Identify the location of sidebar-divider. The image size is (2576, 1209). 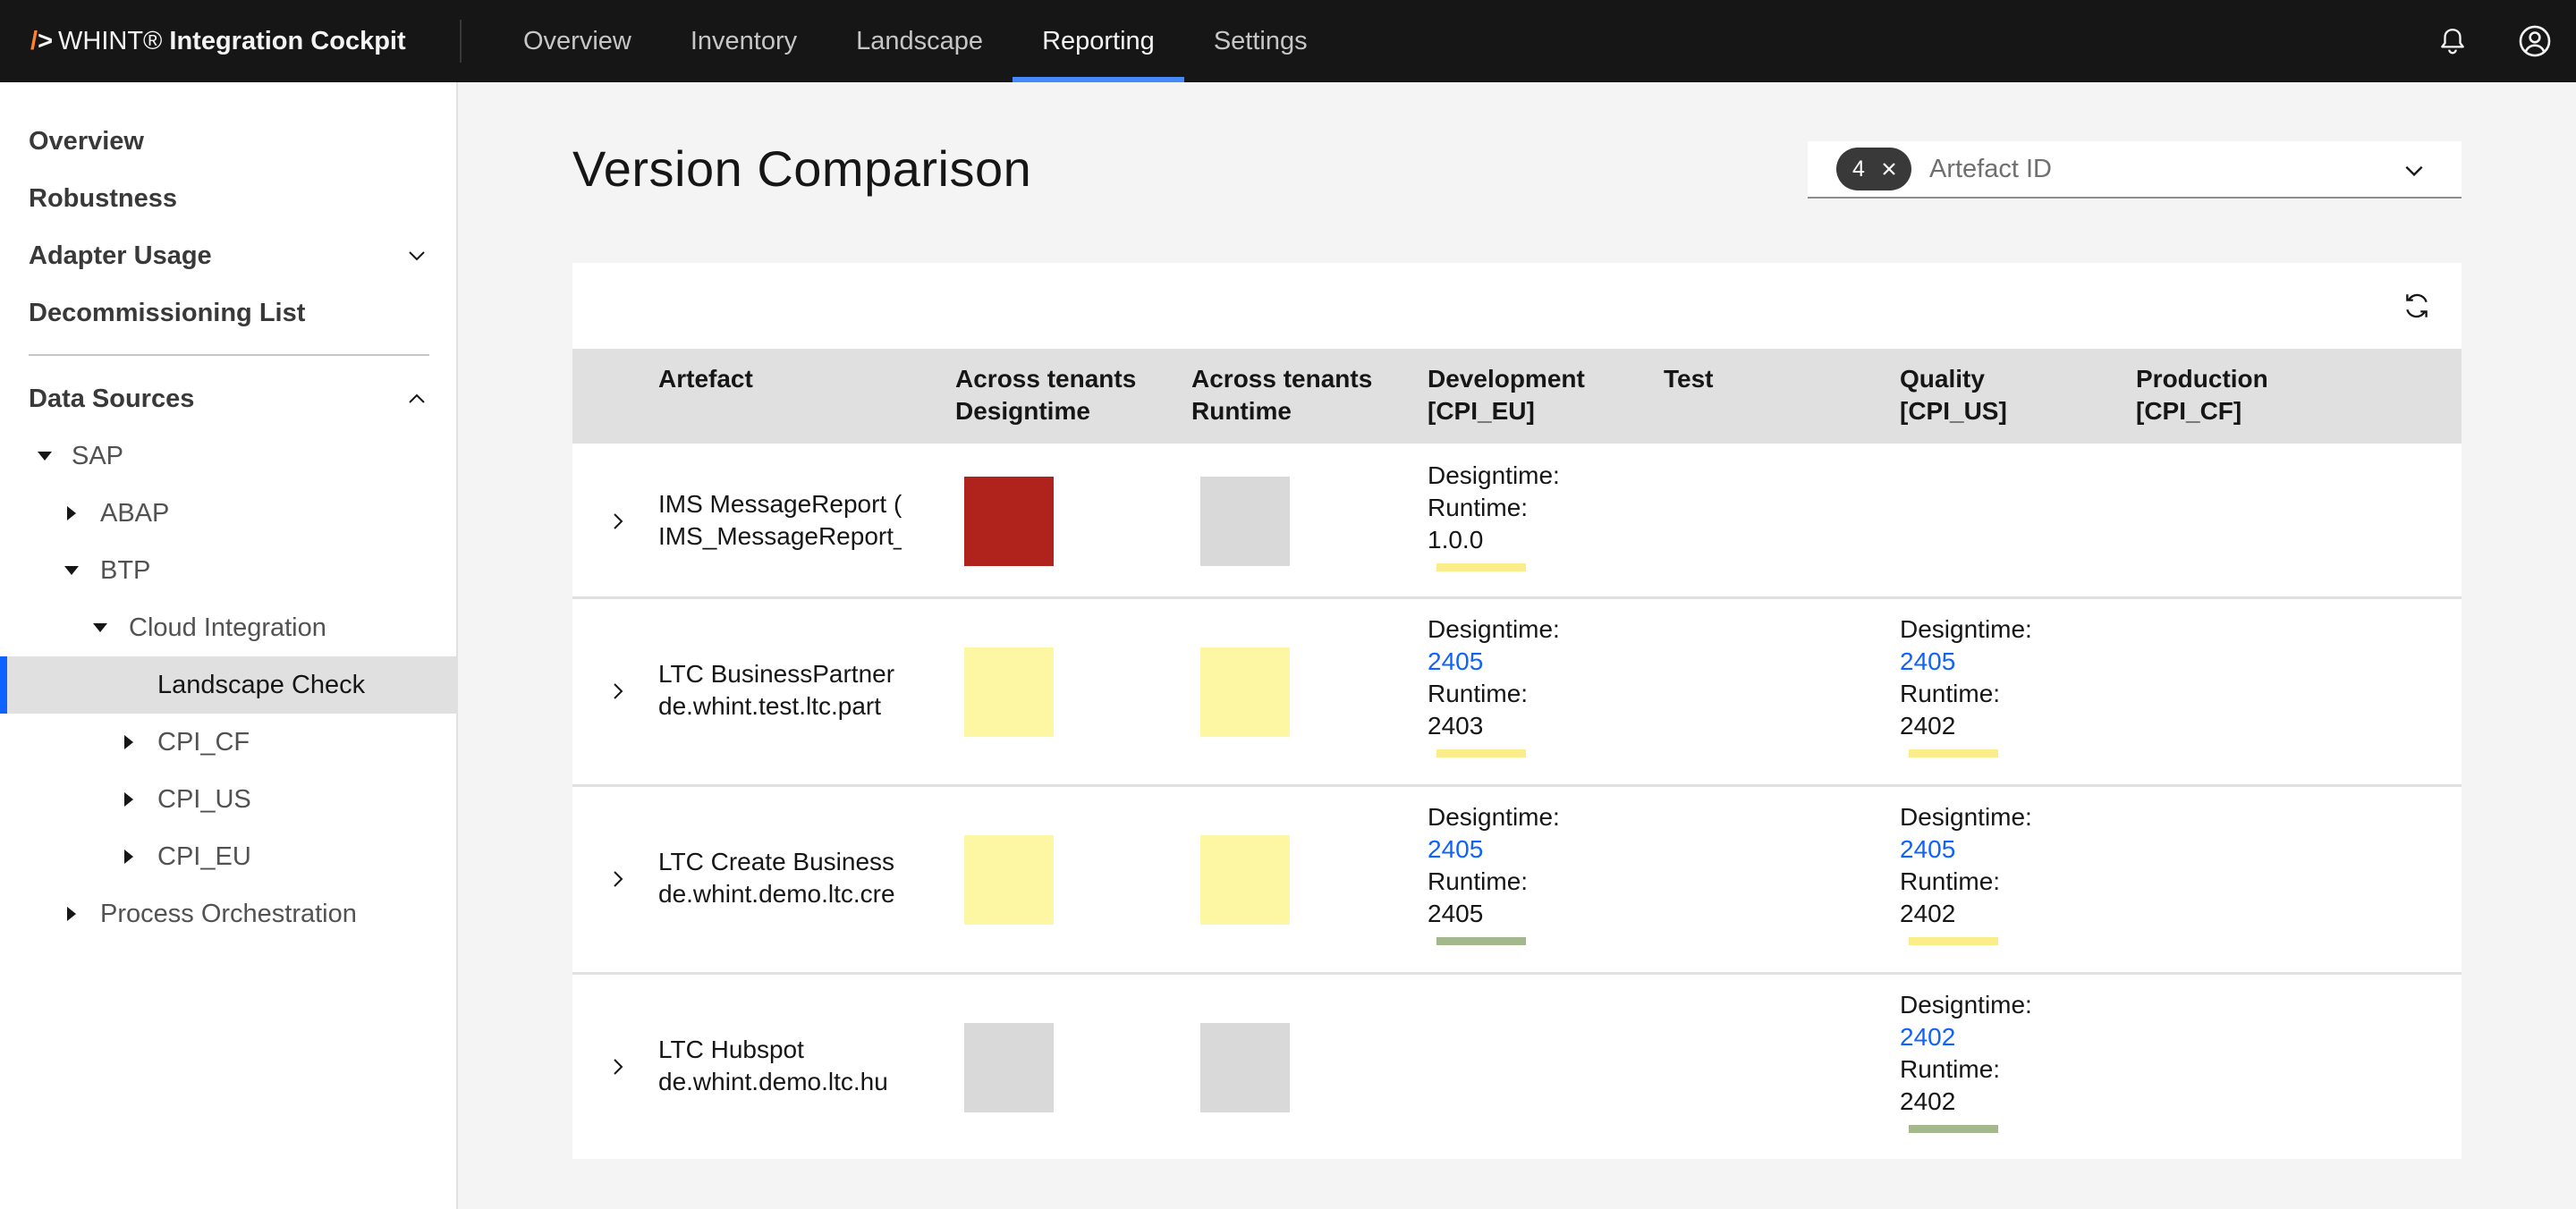
(229, 355).